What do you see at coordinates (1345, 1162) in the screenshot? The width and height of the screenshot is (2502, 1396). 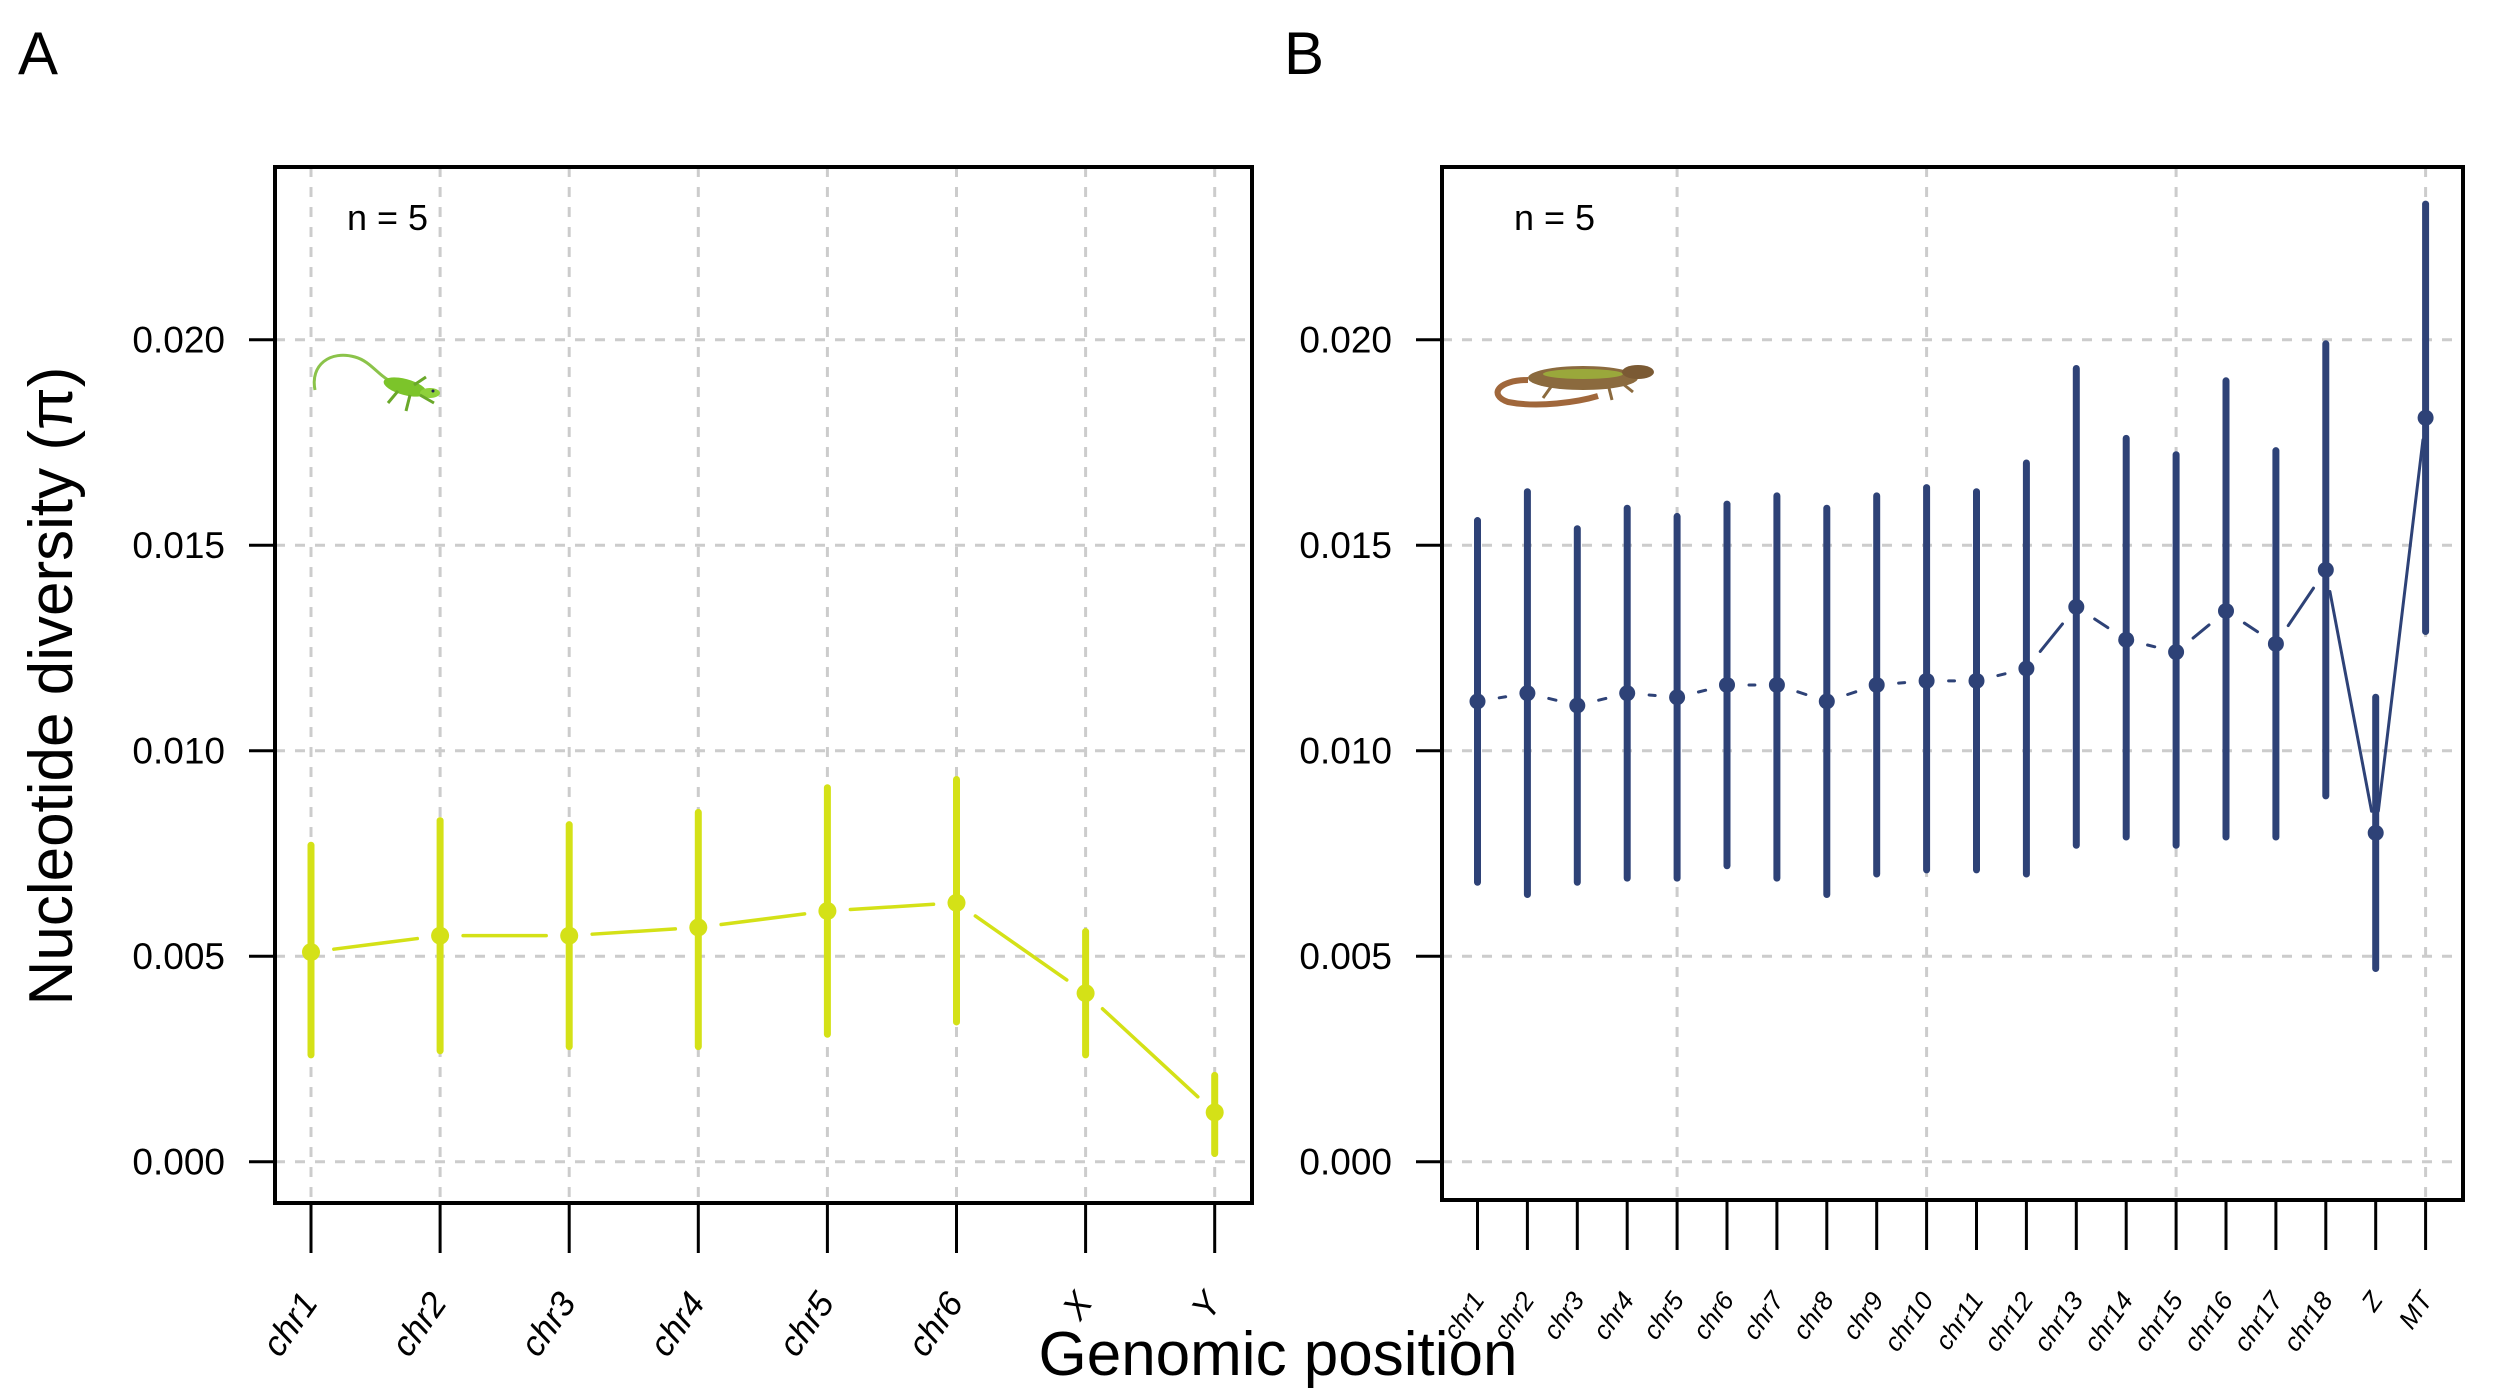 I see `panel-b-ytick-label: 0.000` at bounding box center [1345, 1162].